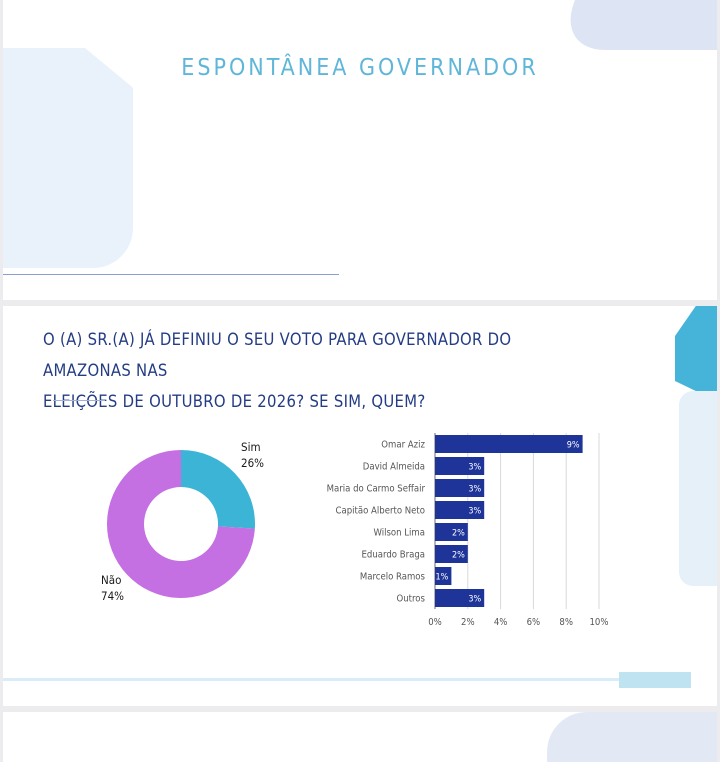 The width and height of the screenshot is (720, 762). Describe the element at coordinates (534, 622) in the screenshot. I see `x-tick-label: 6%` at that location.